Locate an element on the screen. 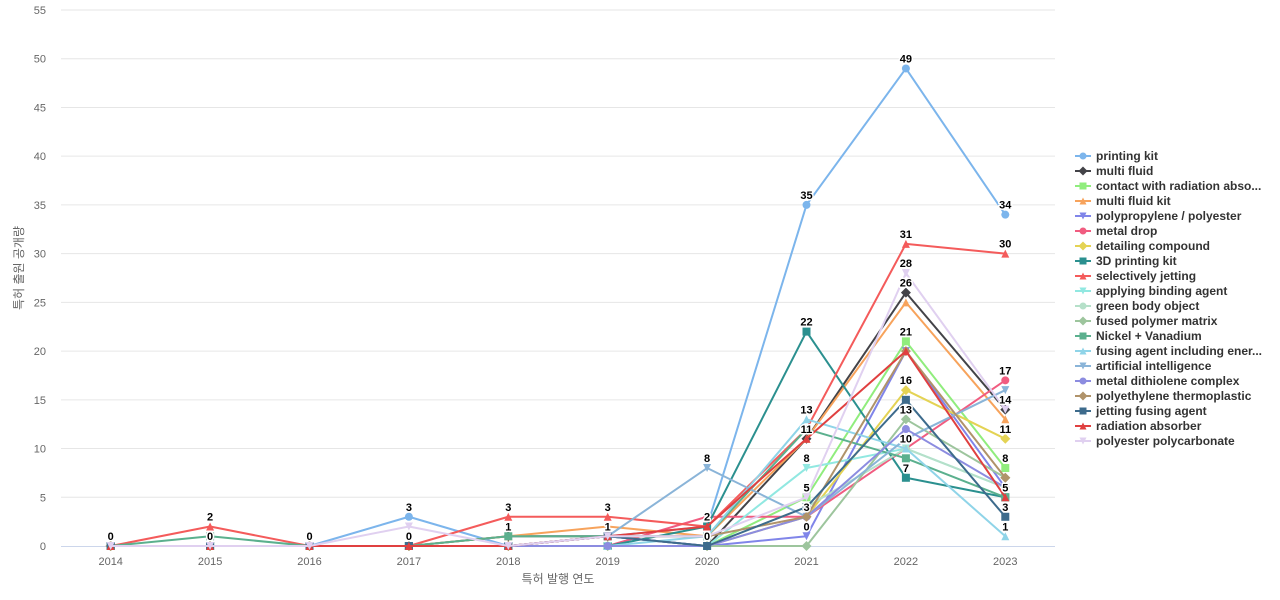 The image size is (1280, 600). legend-item: Nickel + Vanadium is located at coordinates (1138, 336).